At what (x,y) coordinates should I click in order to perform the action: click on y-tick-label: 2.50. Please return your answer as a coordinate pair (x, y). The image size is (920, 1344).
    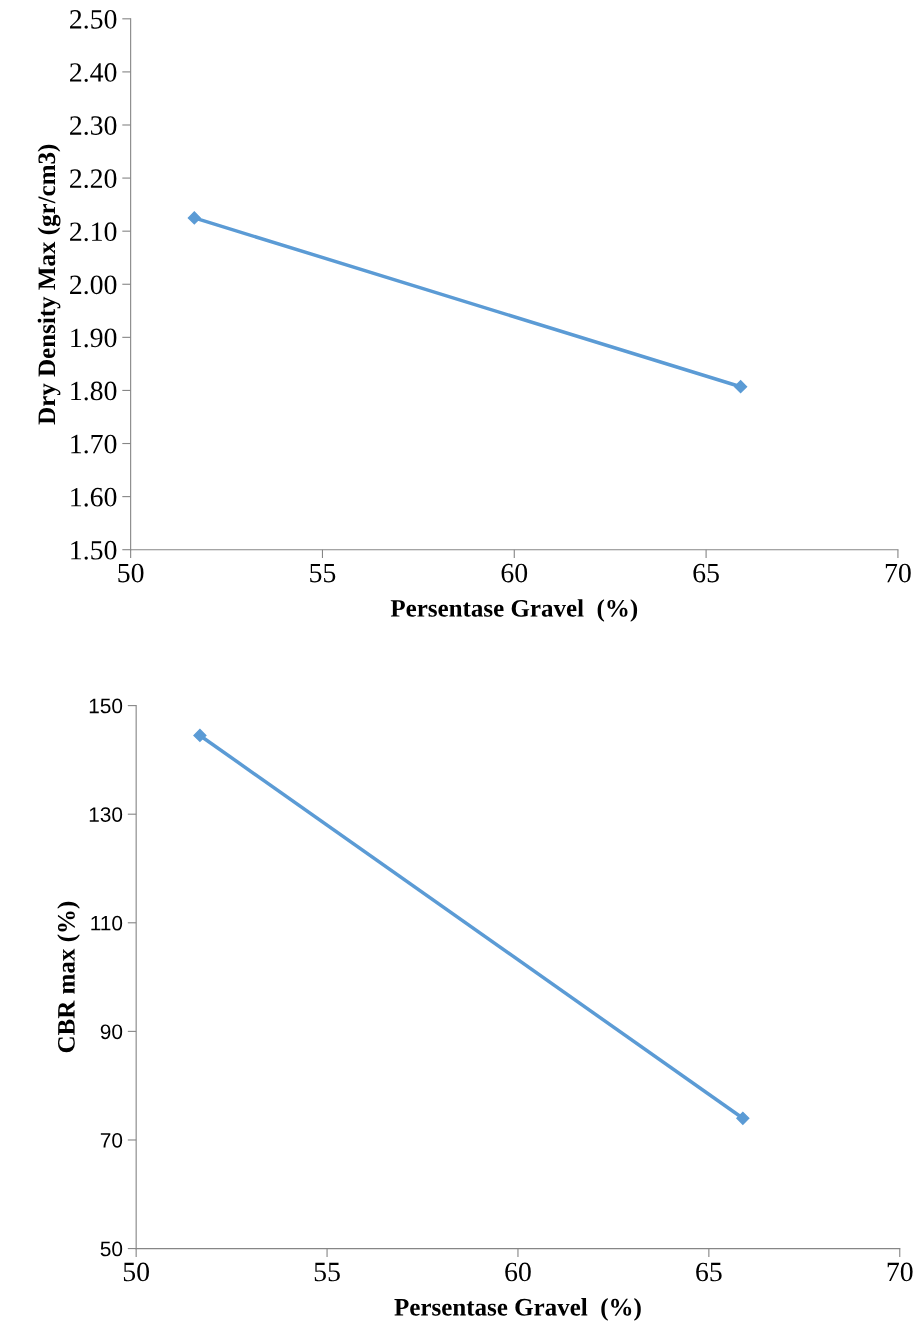
    Looking at the image, I should click on (93, 19).